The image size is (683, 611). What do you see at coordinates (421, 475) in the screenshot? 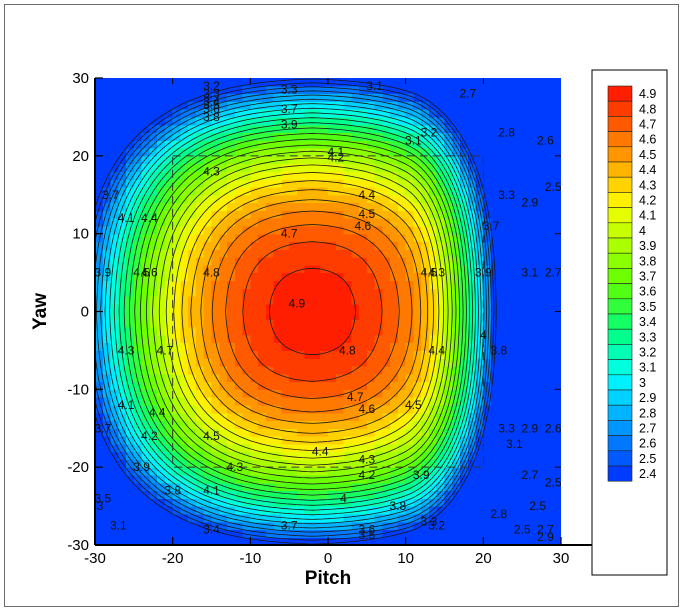
I see `contour-label: 3.9` at bounding box center [421, 475].